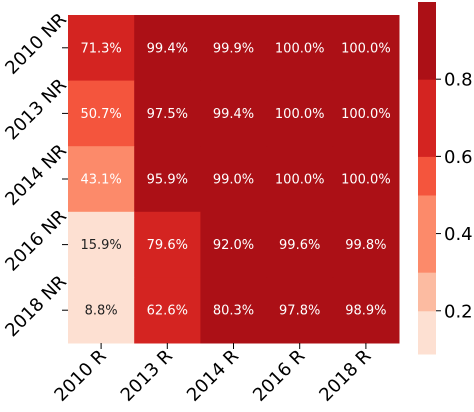  I want to click on cell-value-label: 99.9%, so click(233, 48).